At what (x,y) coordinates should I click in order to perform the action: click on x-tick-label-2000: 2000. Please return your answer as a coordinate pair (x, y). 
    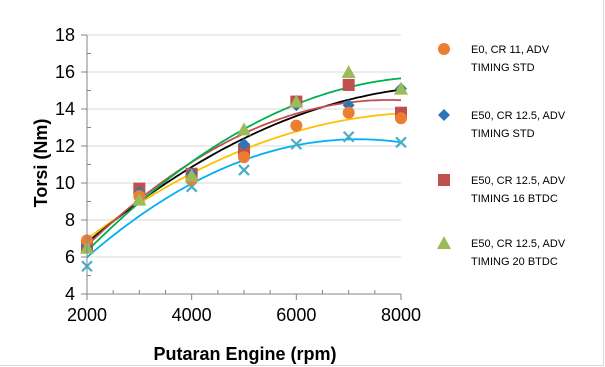
    Looking at the image, I should click on (87, 315).